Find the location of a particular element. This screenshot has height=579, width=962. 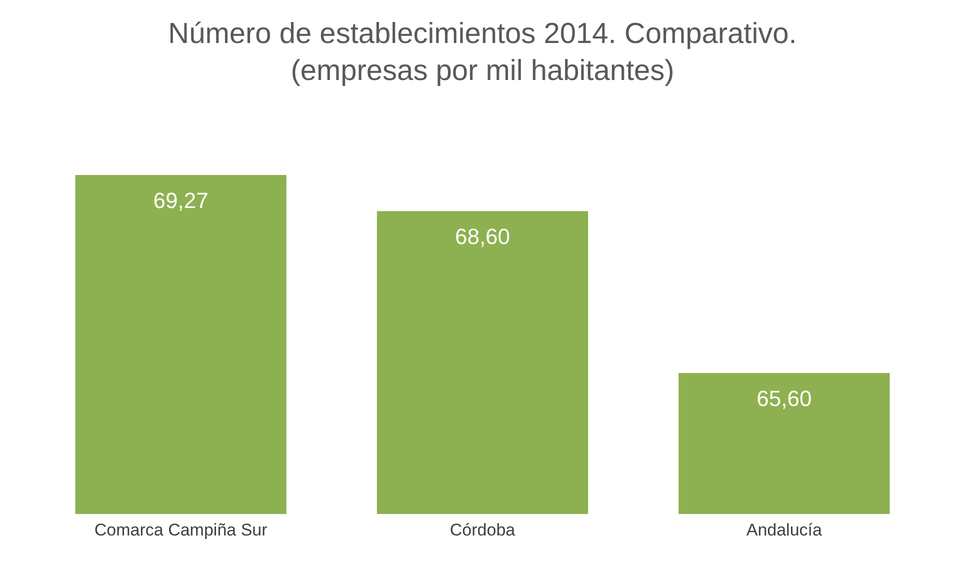

chart-subtitle: (empresas por mil habitantes) is located at coordinates (482, 71).